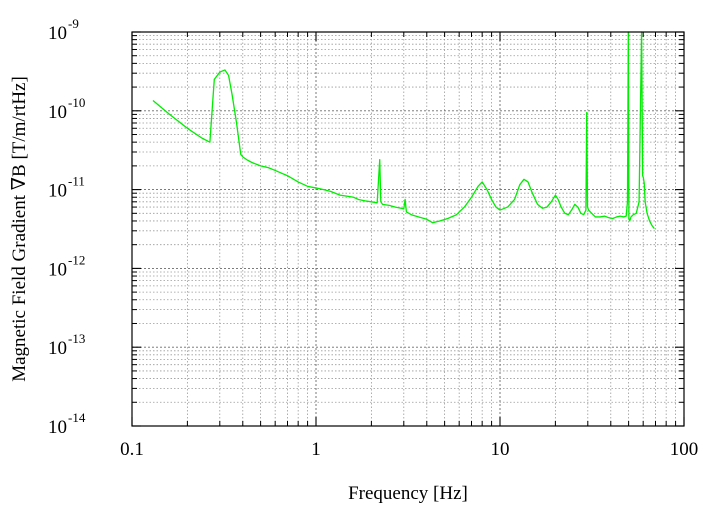 The image size is (723, 505). I want to click on y-tick-exponent: -12, so click(76, 259).